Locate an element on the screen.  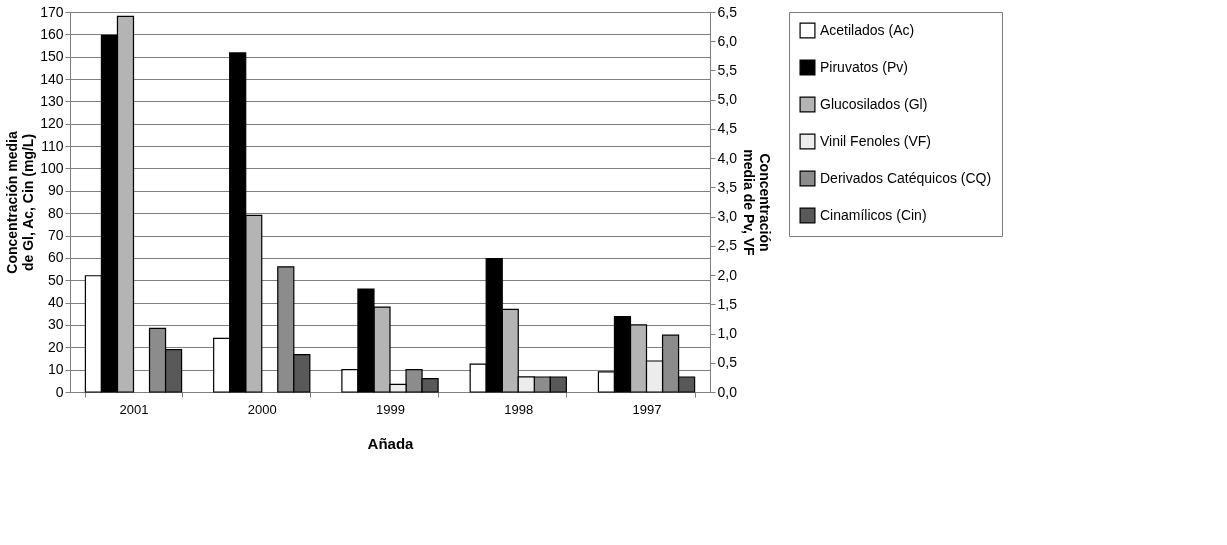
y2-tick-label: 3,5 is located at coordinates (727, 186).